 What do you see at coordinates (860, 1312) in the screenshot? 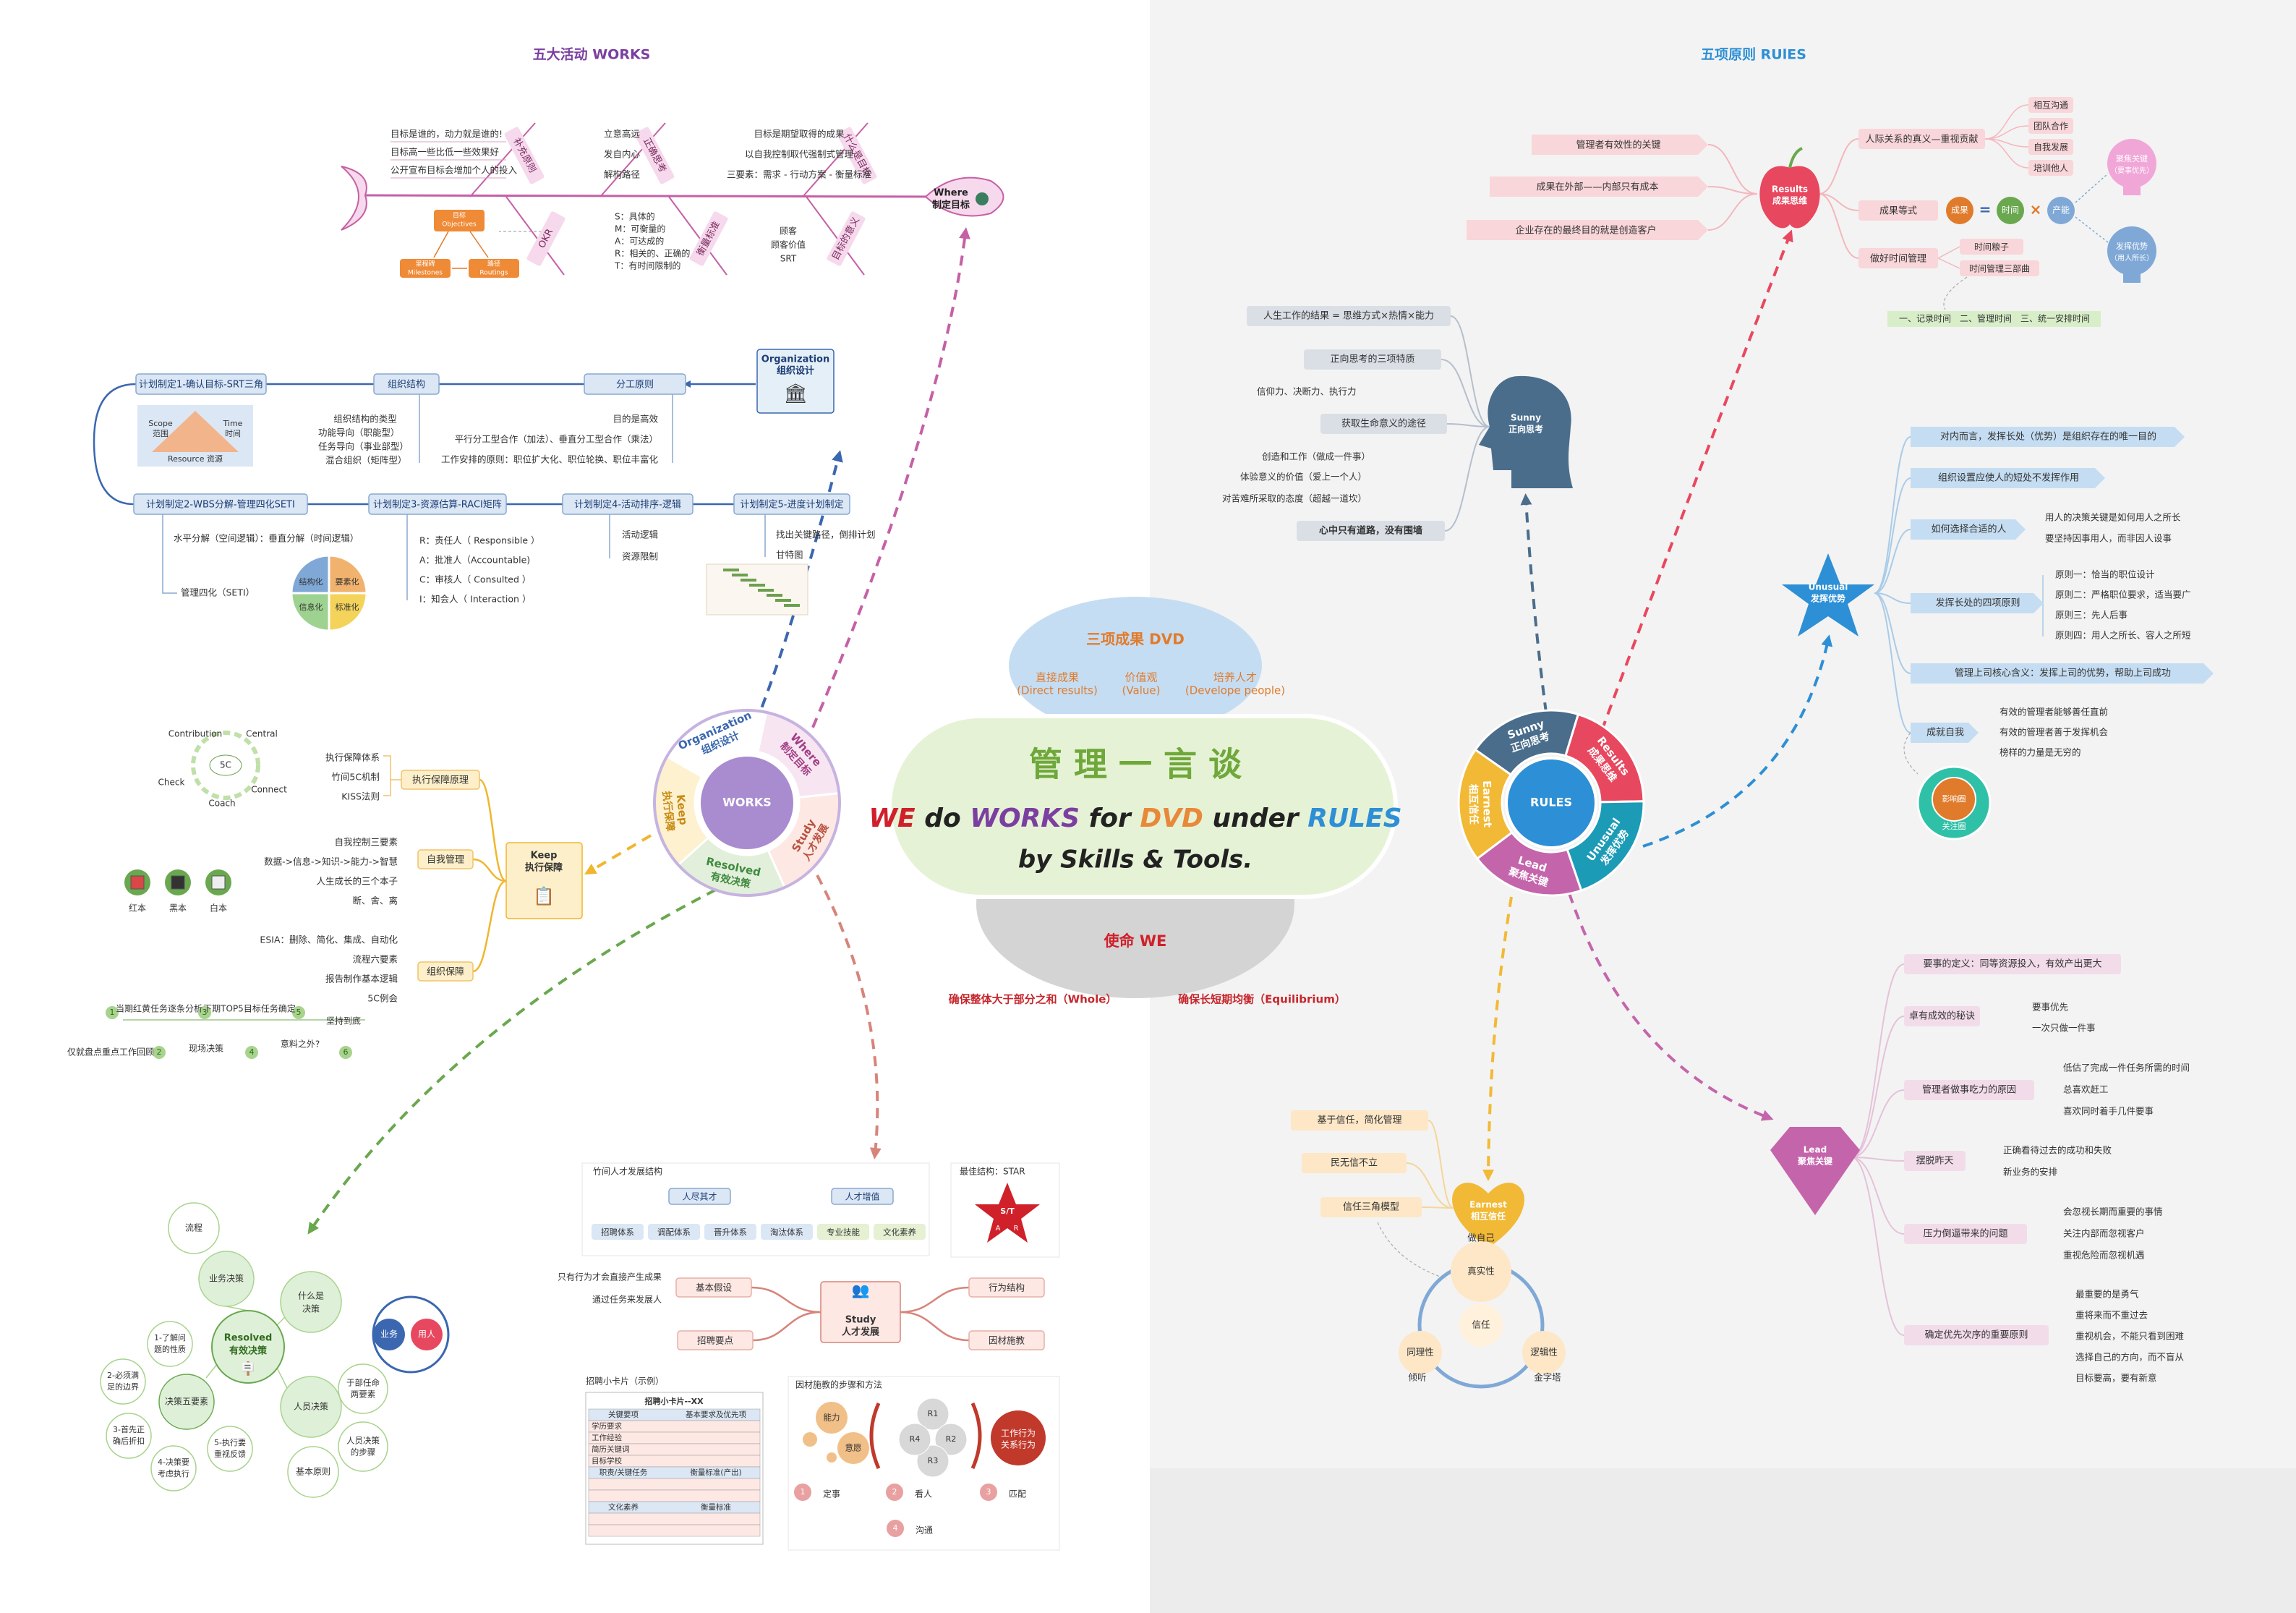
I see `study-hub-box` at bounding box center [860, 1312].